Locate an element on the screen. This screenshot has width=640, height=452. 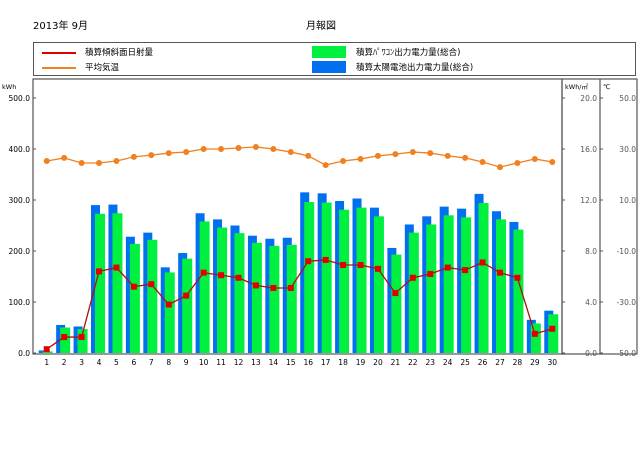
right-tick-label: -50.0 is located at coordinates (627, 353).